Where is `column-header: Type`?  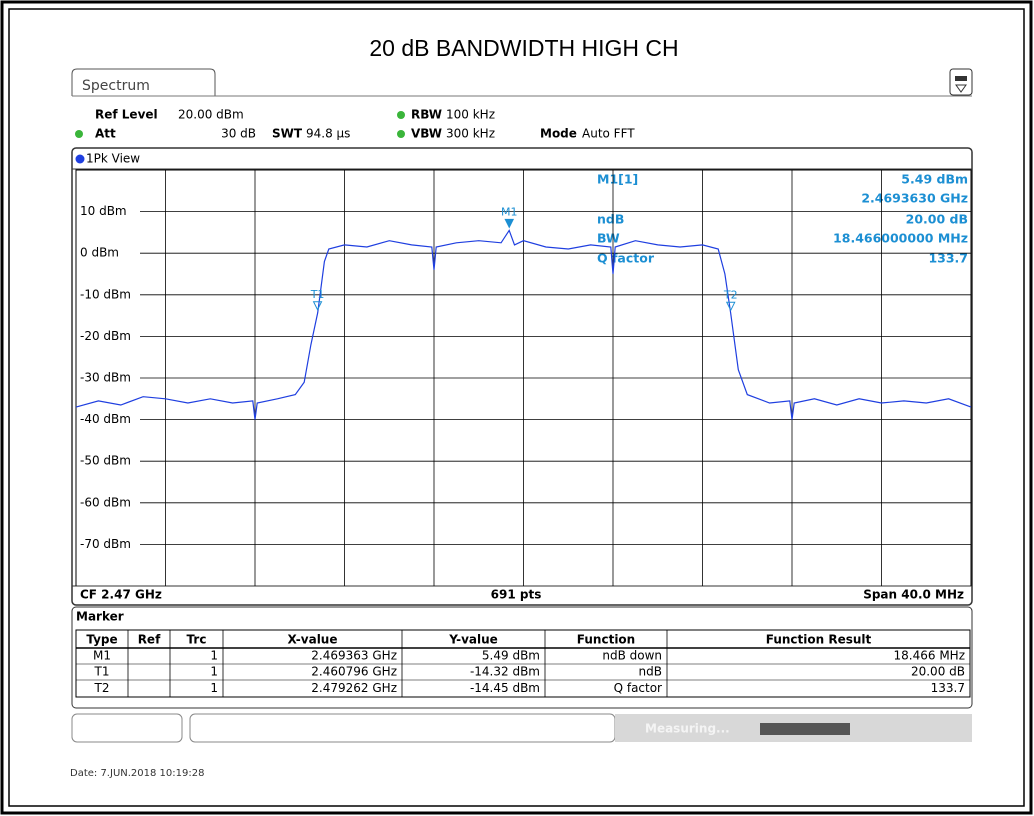 column-header: Type is located at coordinates (101, 640).